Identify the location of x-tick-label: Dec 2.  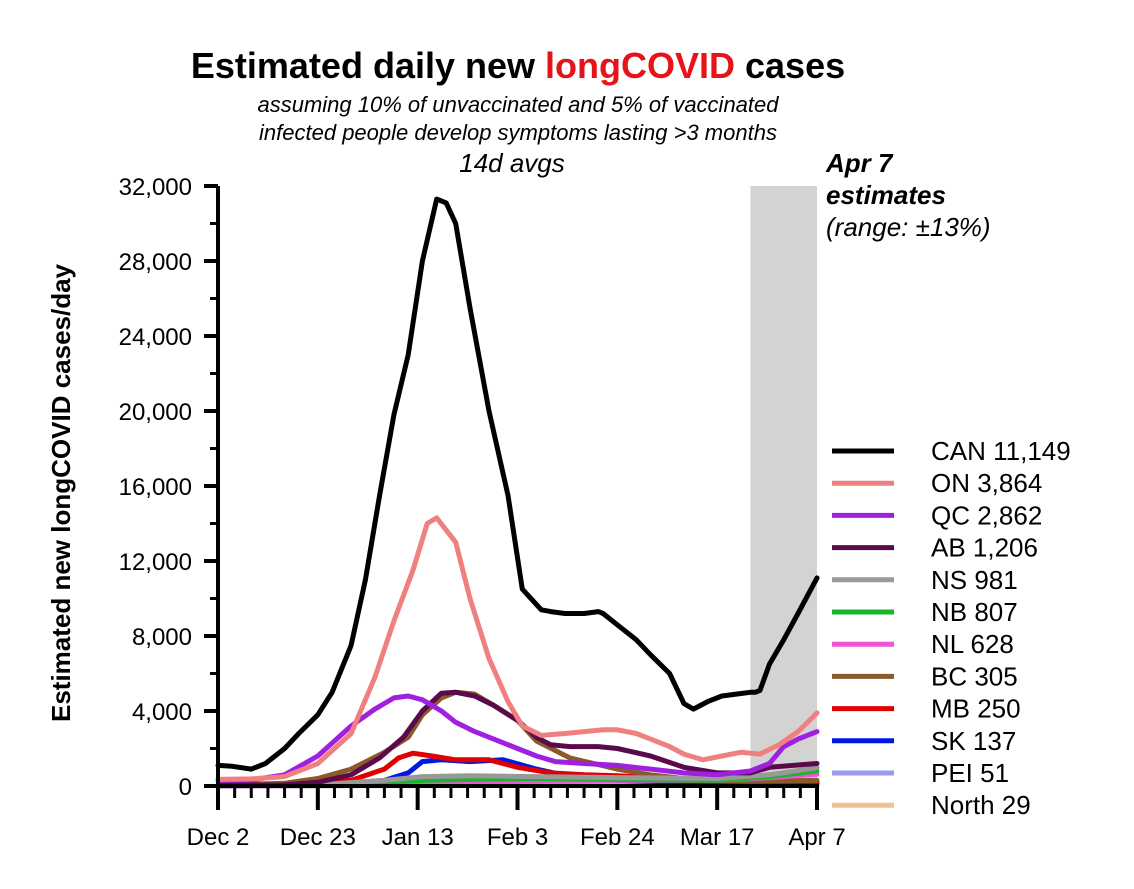
(218, 837).